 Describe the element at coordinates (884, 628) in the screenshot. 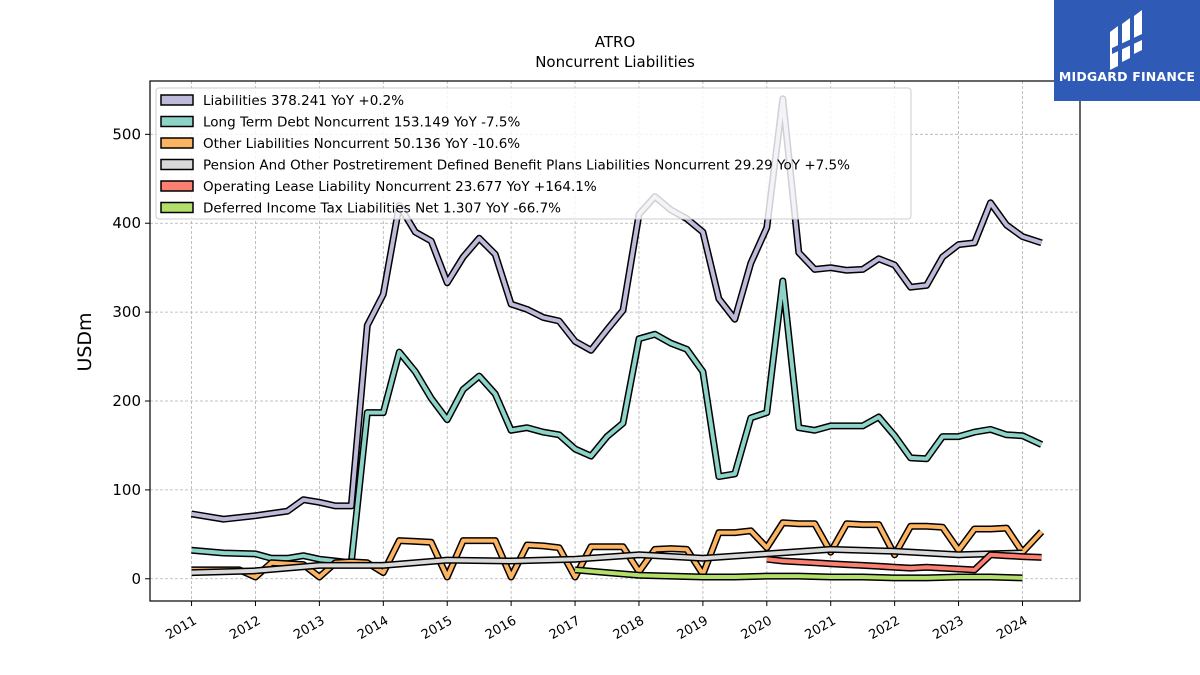

I see `x-tick-label: 2022` at that location.